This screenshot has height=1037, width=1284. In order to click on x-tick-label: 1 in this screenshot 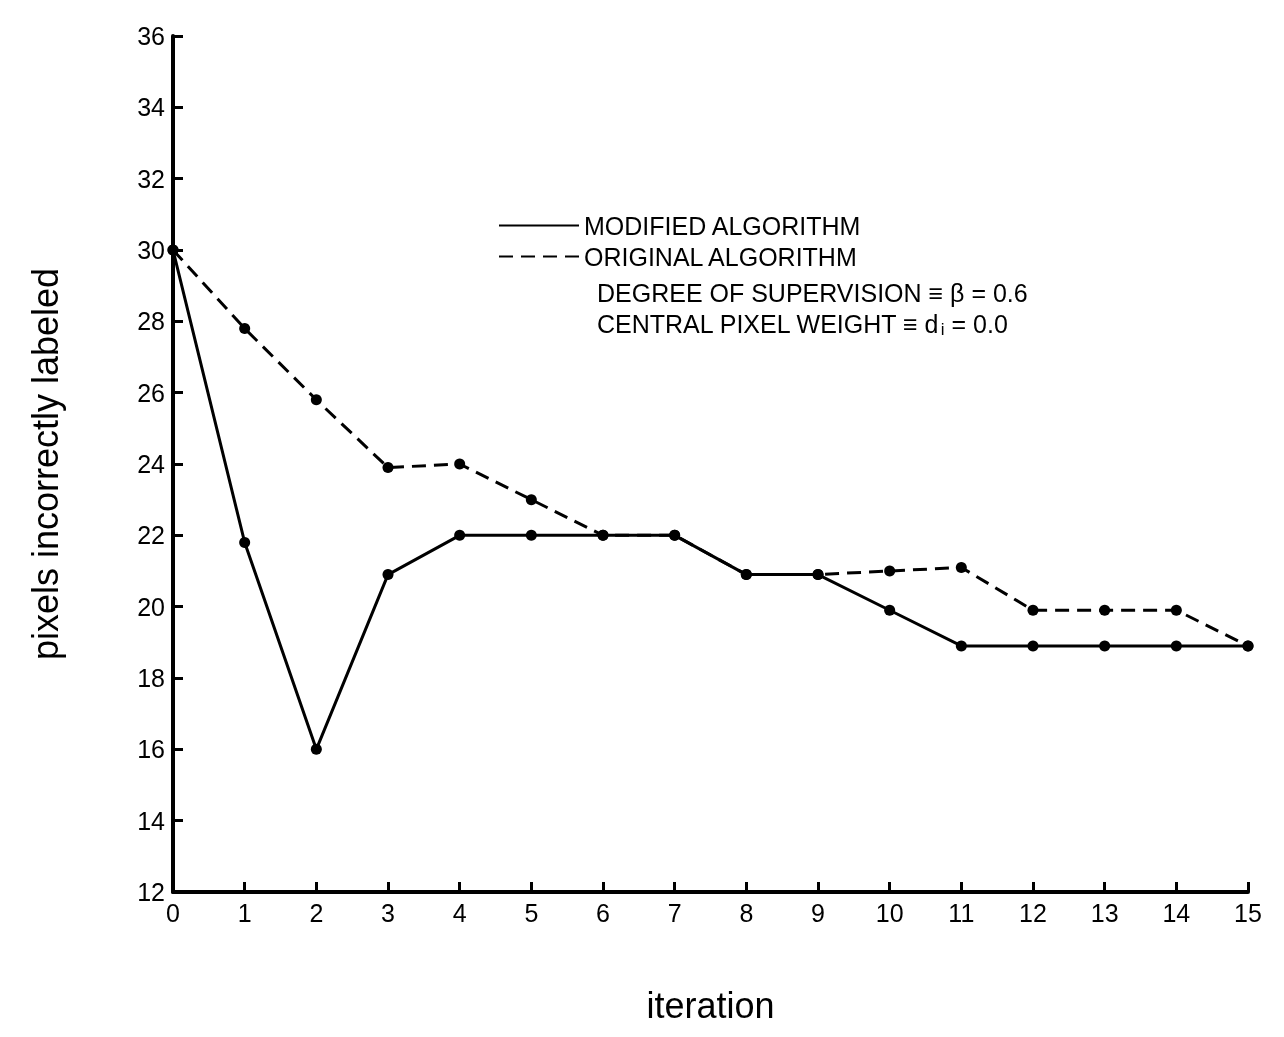, I will do `click(244, 912)`.